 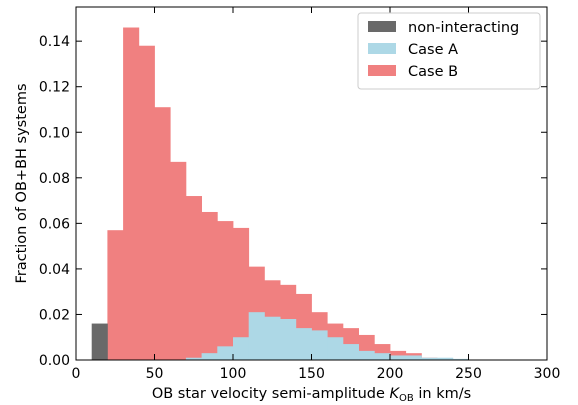 I want to click on legend: non-interacting Case A Case B, so click(x=449, y=51).